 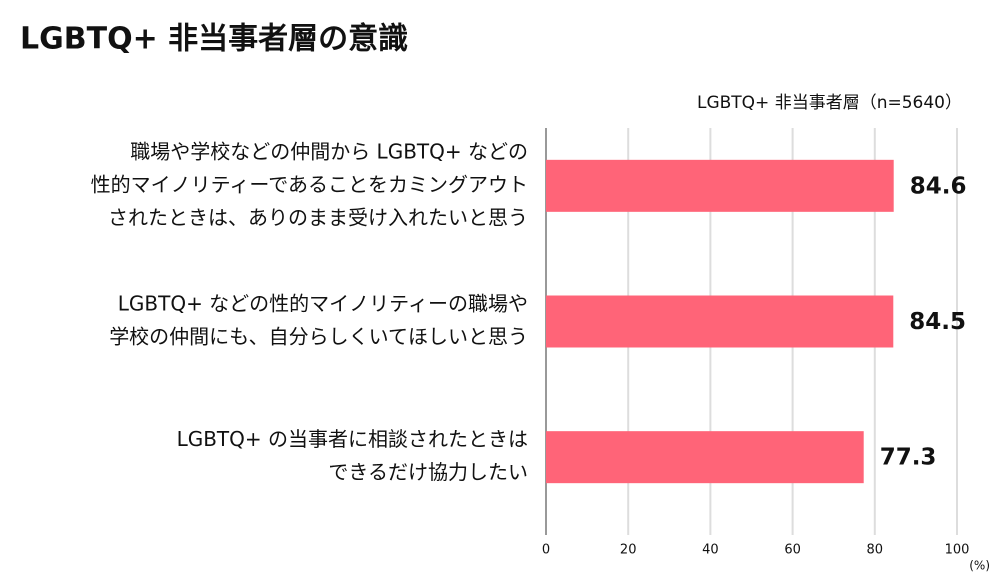 I want to click on category-label: LGBTQ+ などの性的マイノリティーの職場や, so click(x=323, y=304).